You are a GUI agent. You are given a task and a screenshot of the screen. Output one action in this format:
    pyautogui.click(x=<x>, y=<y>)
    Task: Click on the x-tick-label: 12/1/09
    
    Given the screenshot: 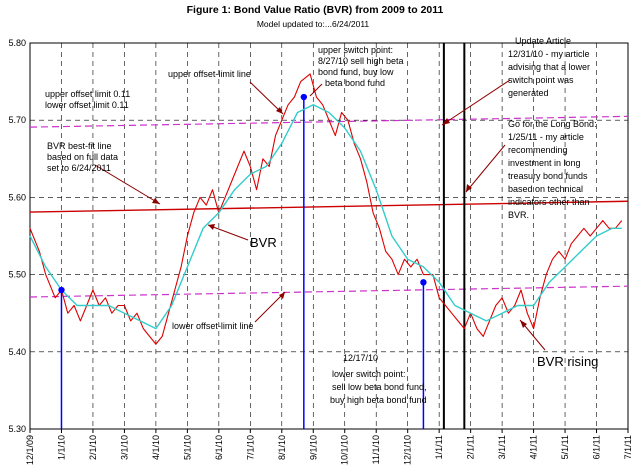 What is the action you would take?
    pyautogui.click(x=30, y=450)
    